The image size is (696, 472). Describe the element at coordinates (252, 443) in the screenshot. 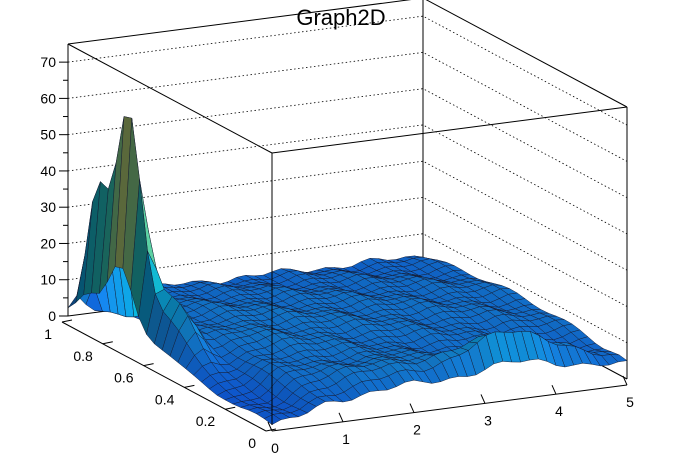

I see `y-tick-label: 0` at that location.